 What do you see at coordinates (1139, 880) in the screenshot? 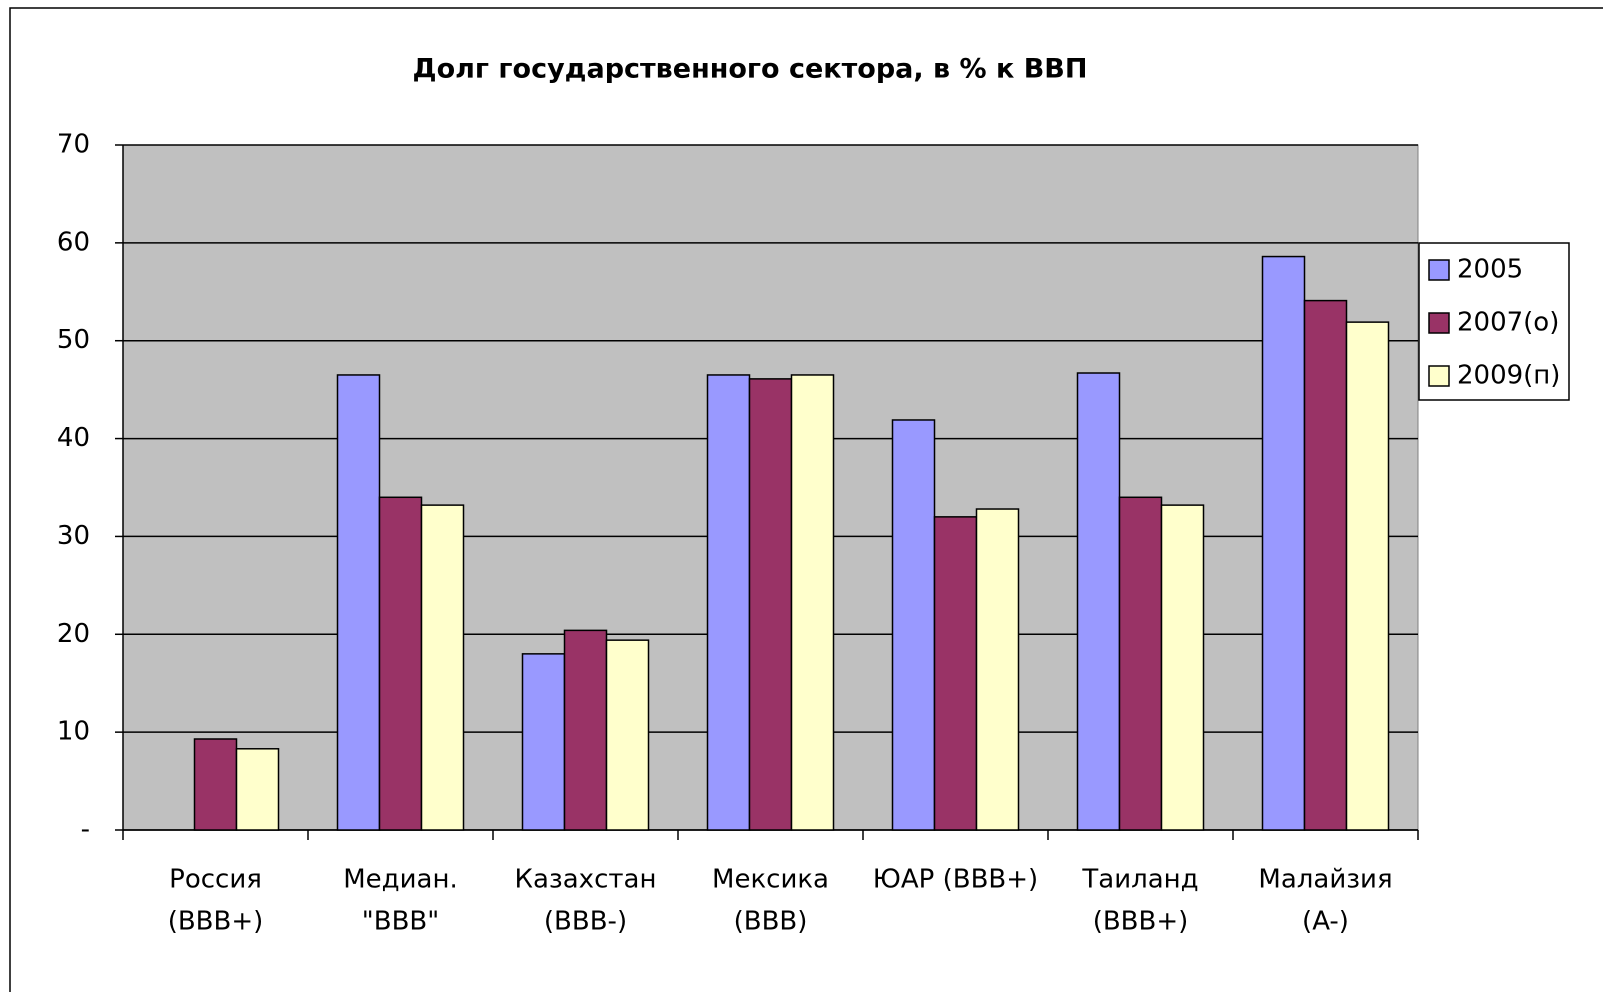
I see `x-tick-label: Таиланд` at bounding box center [1139, 880].